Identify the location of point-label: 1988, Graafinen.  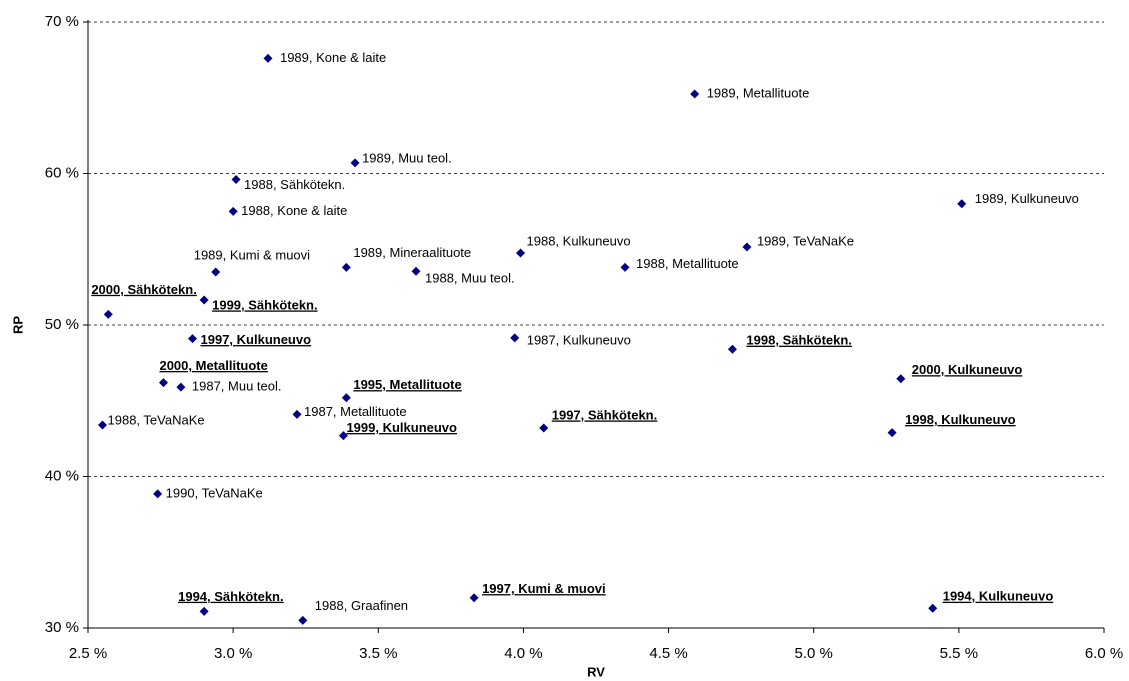
(361, 605).